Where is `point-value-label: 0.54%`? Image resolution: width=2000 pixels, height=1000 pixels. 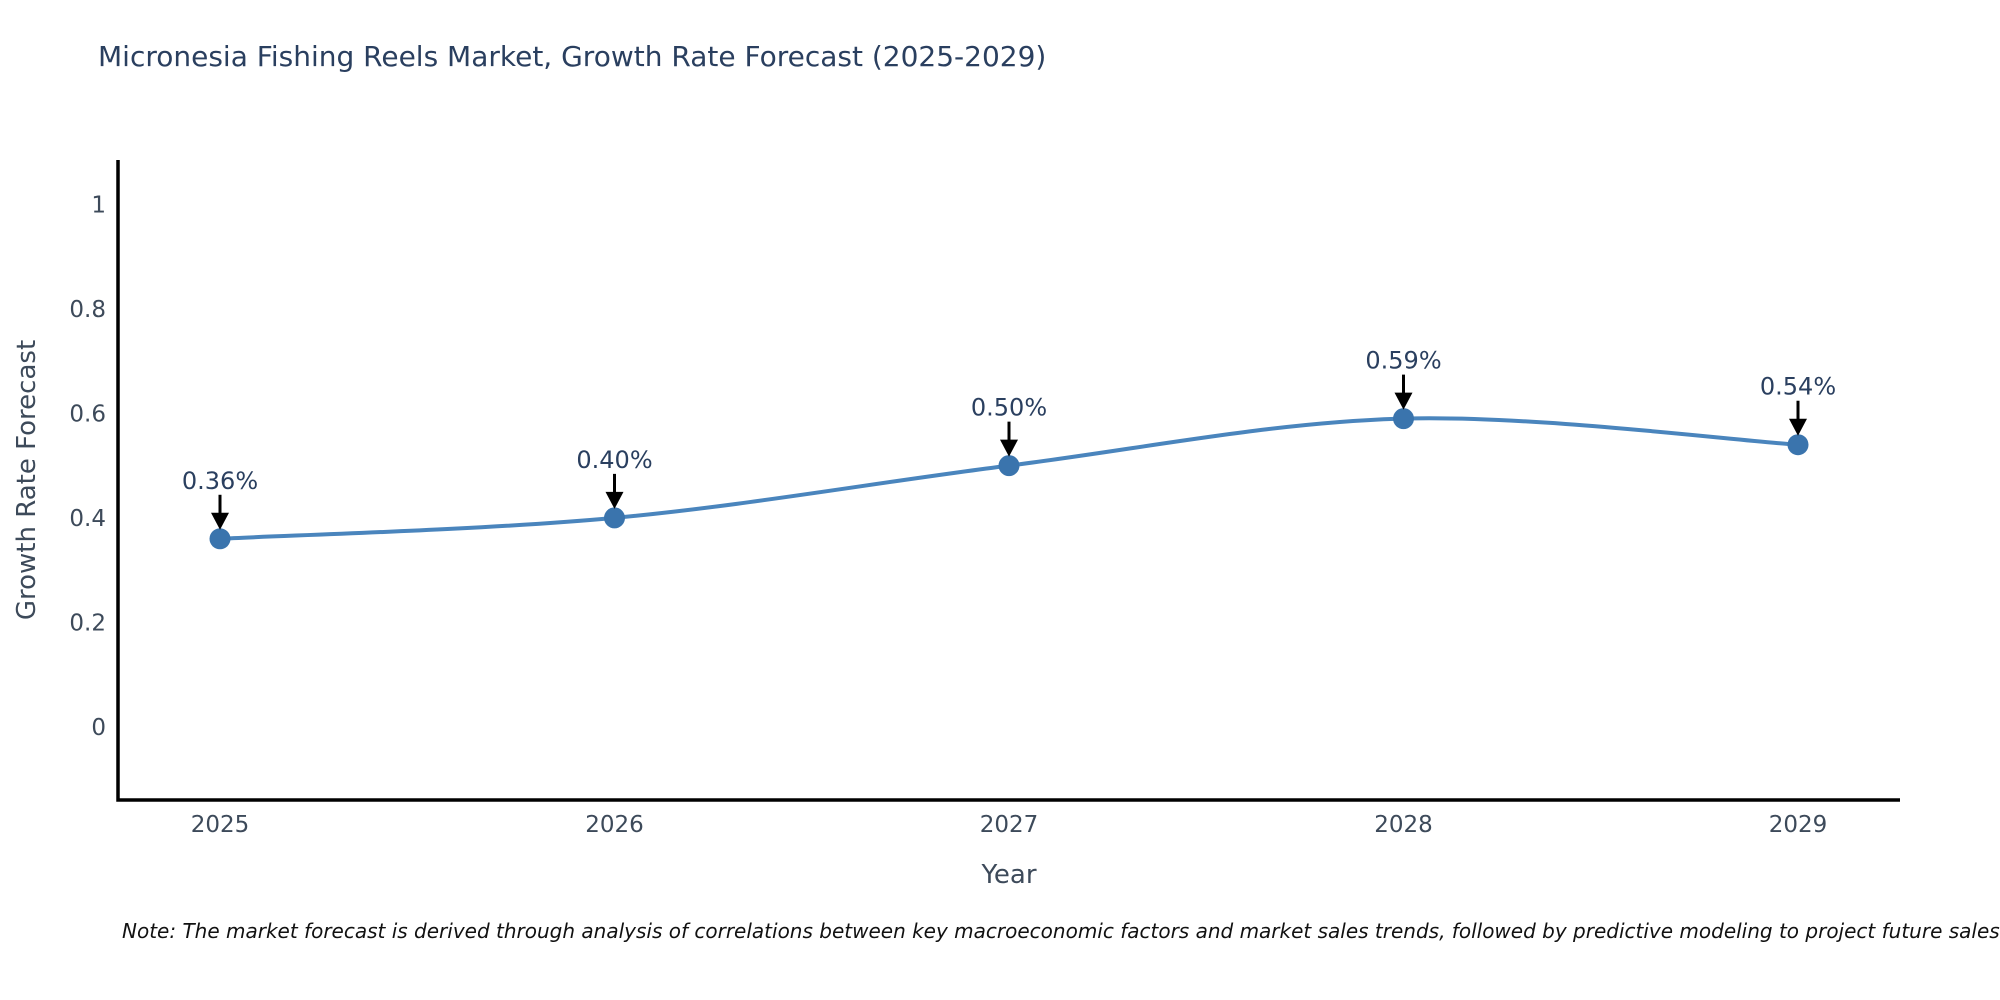
point-value-label: 0.54% is located at coordinates (1798, 387).